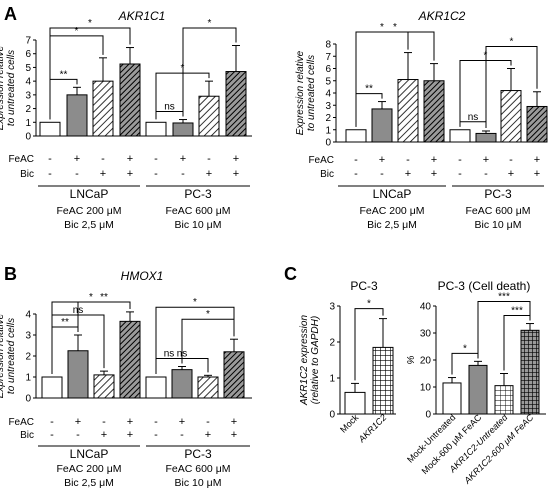 This screenshot has height=492, width=552. I want to click on y-tick-label: 7, so click(28, 41).